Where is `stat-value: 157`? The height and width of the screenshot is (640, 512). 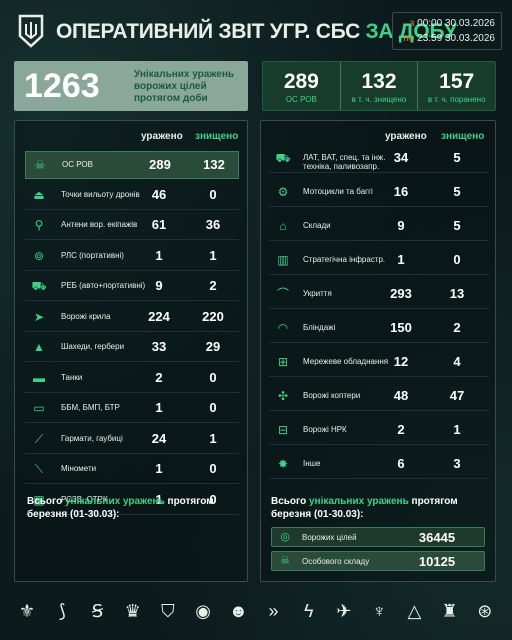 stat-value: 157 is located at coordinates (457, 81).